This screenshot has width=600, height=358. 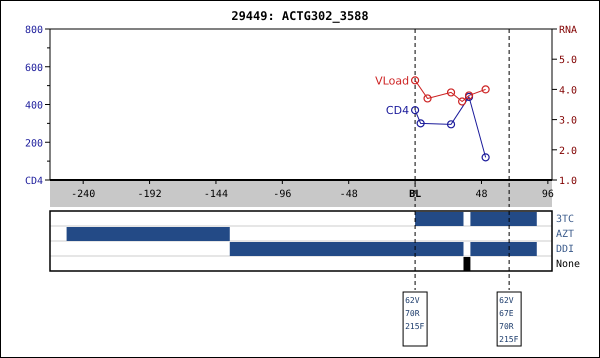 What do you see at coordinates (565, 249) in the screenshot?
I see `y-tick-label: DDI` at bounding box center [565, 249].